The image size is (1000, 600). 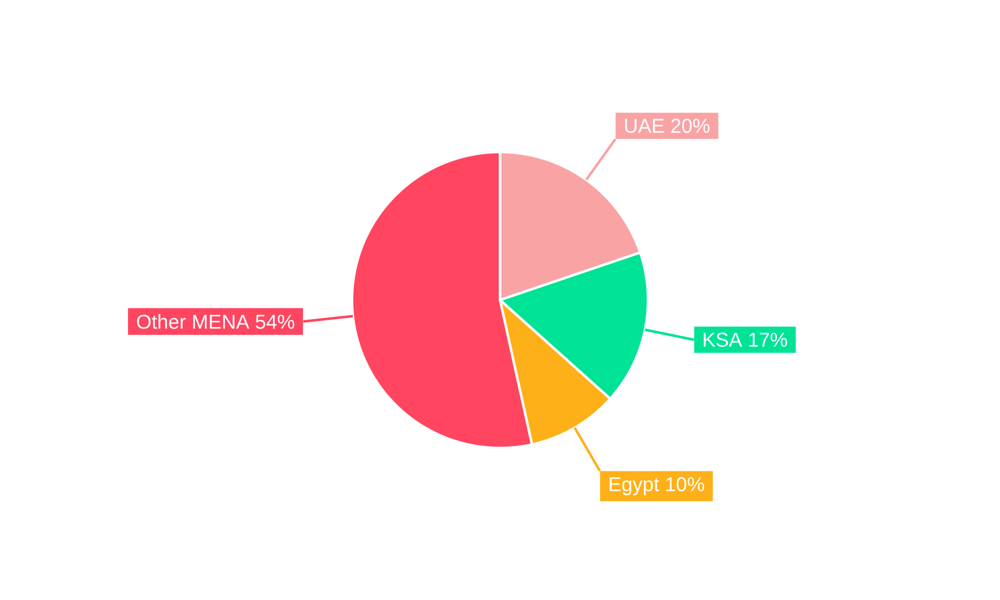 I want to click on slice-label: KSA, so click(x=723, y=339).